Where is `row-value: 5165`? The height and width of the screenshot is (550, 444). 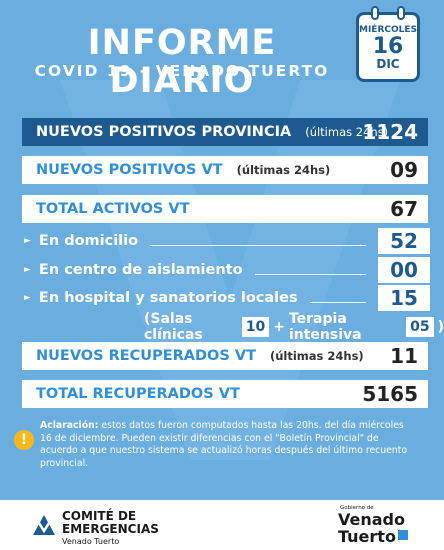 row-value: 5165 is located at coordinates (390, 394).